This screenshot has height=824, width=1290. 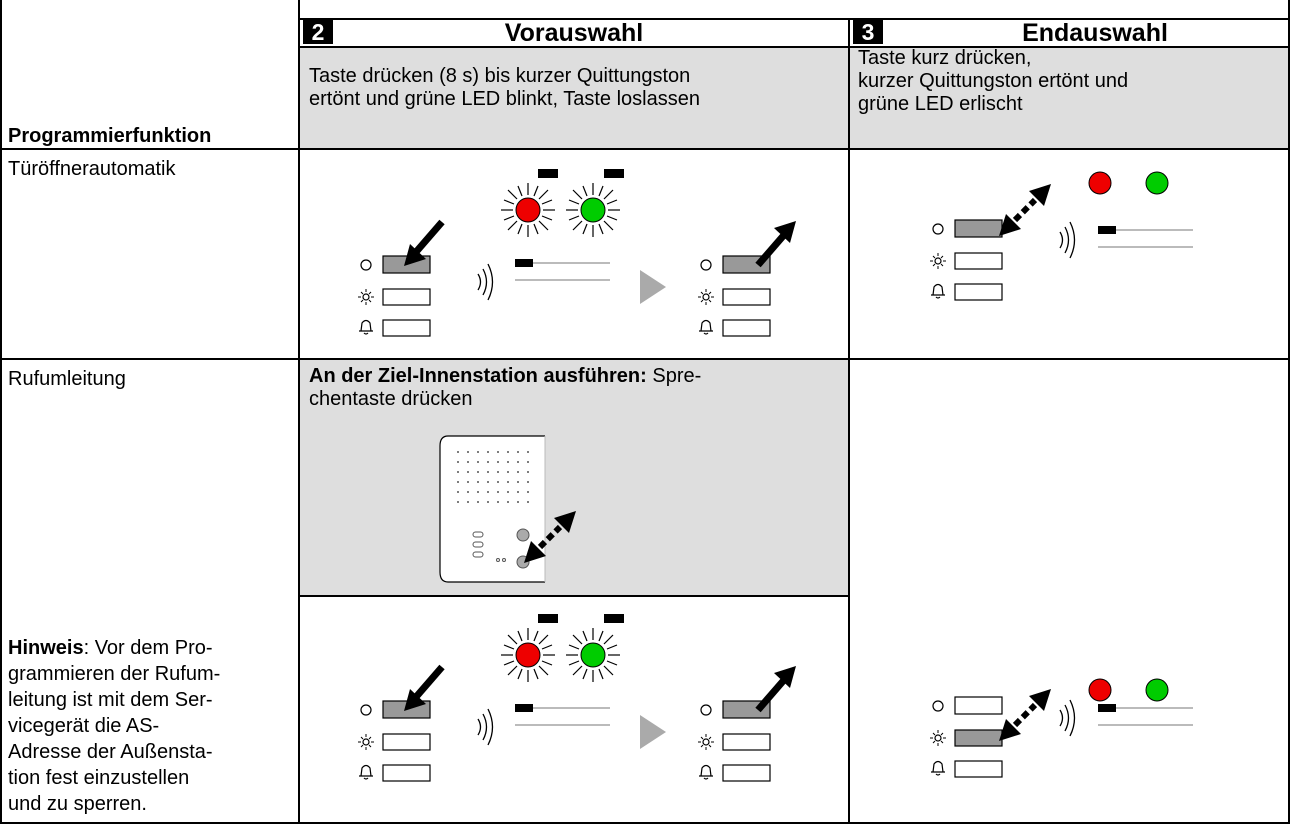 I want to click on text: : Vor dem Pro-, so click(x=148, y=648).